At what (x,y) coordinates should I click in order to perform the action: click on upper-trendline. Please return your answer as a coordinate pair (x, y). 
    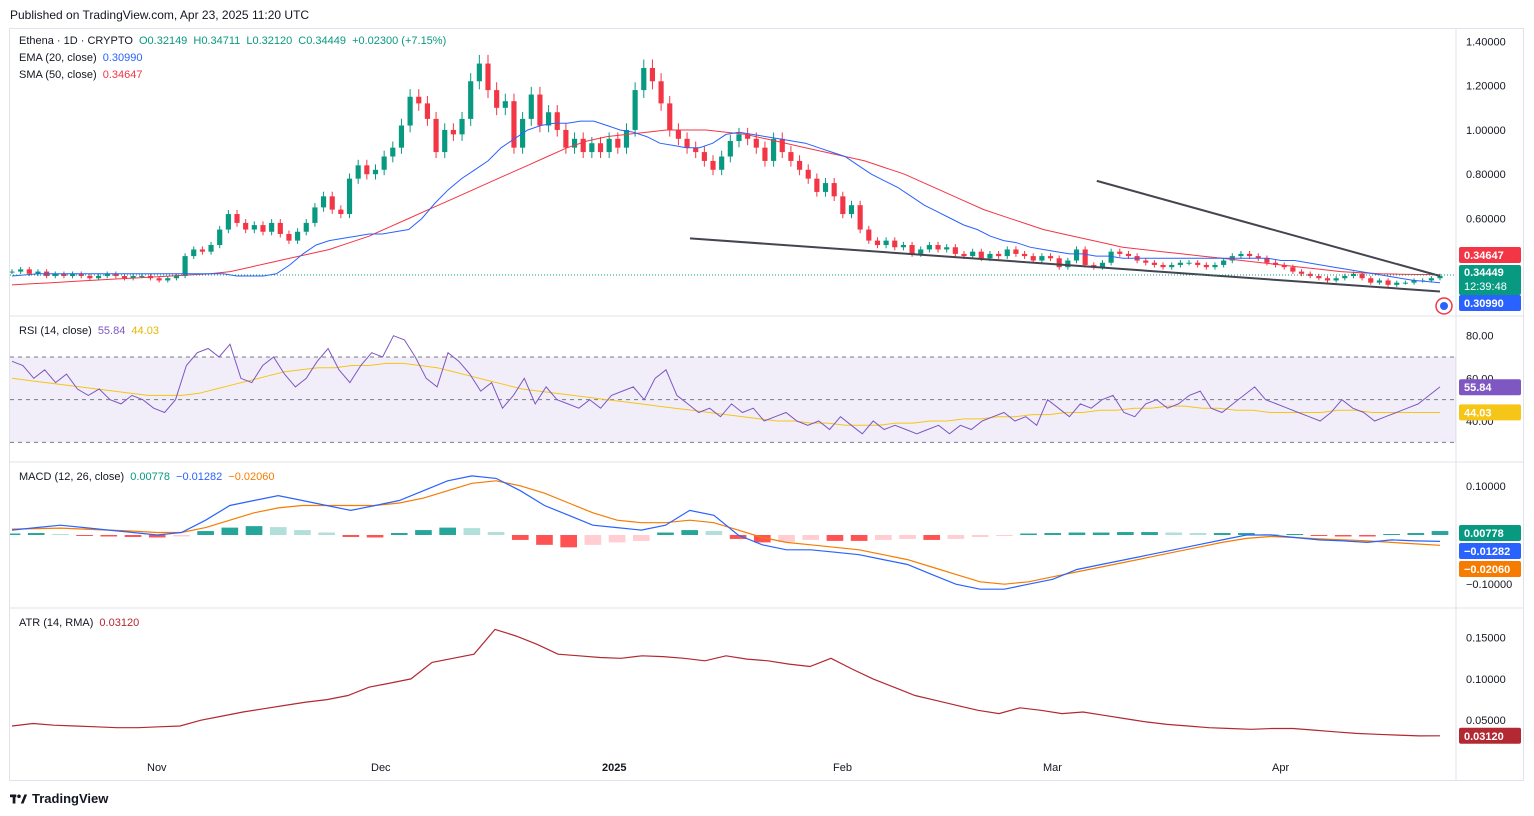
    Looking at the image, I should click on (1268, 228).